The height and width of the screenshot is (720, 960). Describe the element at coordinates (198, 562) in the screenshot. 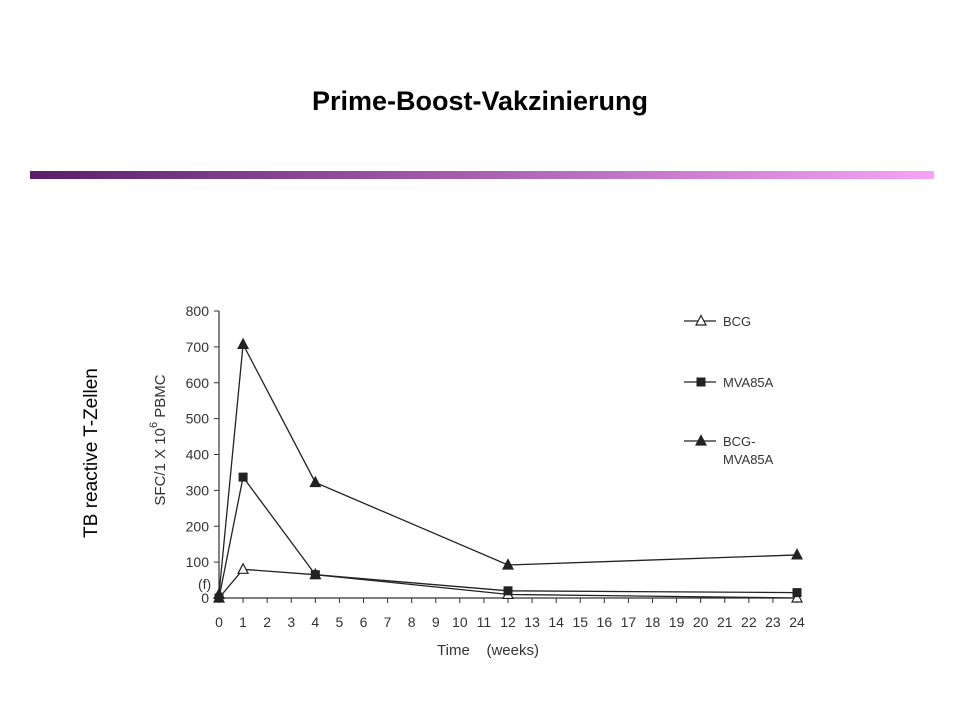

I see `y-tick-label: 100` at that location.